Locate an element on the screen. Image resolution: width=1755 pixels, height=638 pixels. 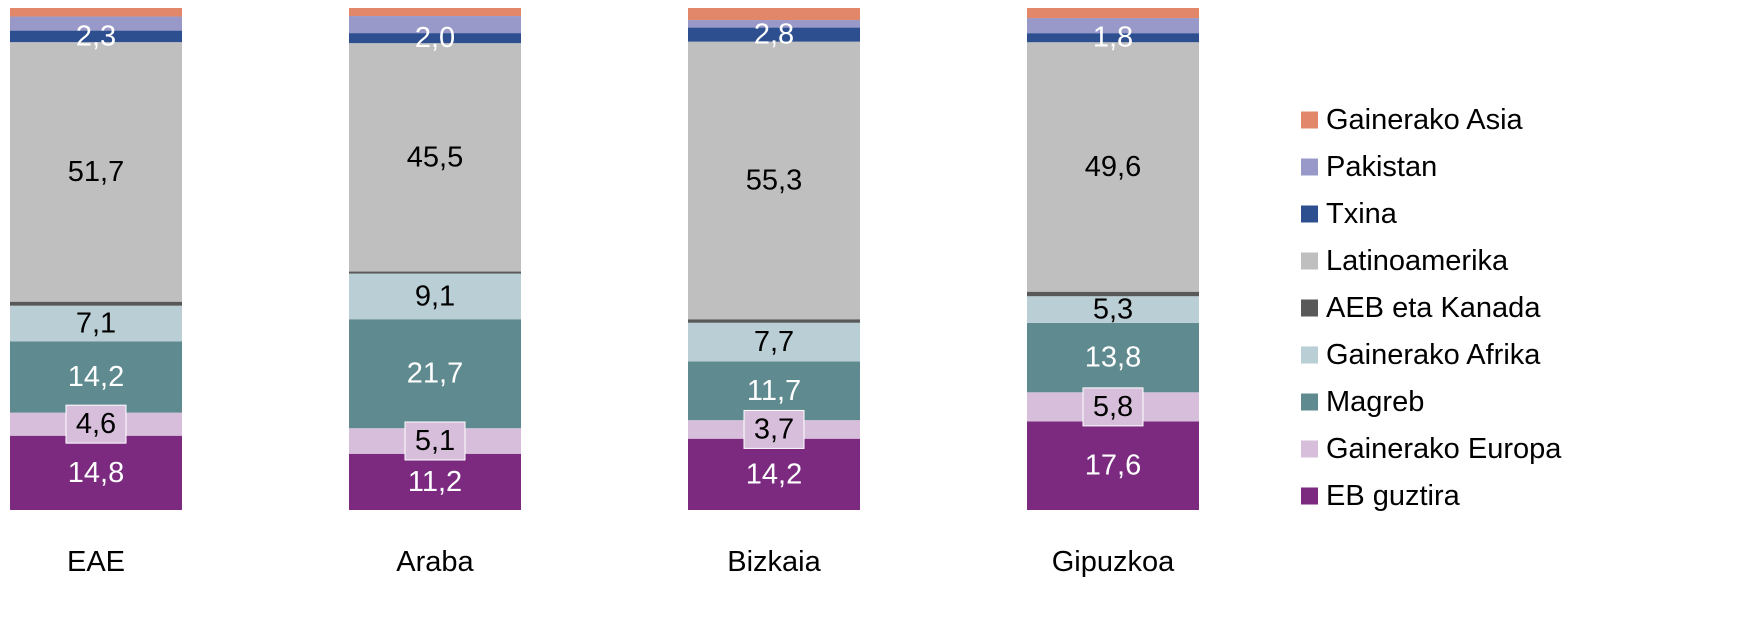
data-label-eae-5: 51,7 is located at coordinates (96, 172).